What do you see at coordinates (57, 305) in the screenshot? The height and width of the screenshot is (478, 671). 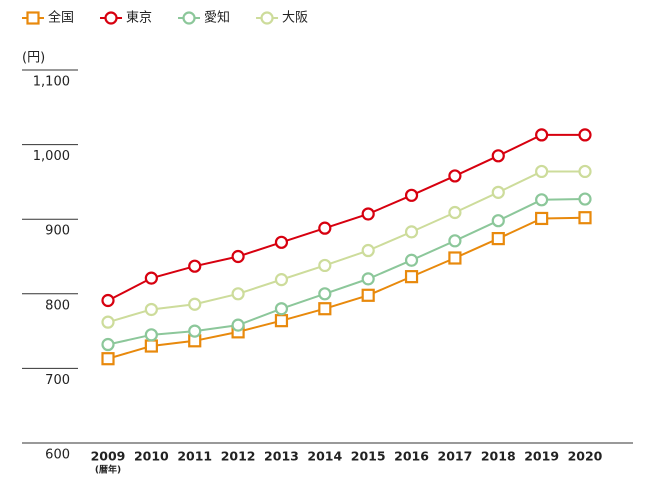 I see `y-tick-label: 800` at bounding box center [57, 305].